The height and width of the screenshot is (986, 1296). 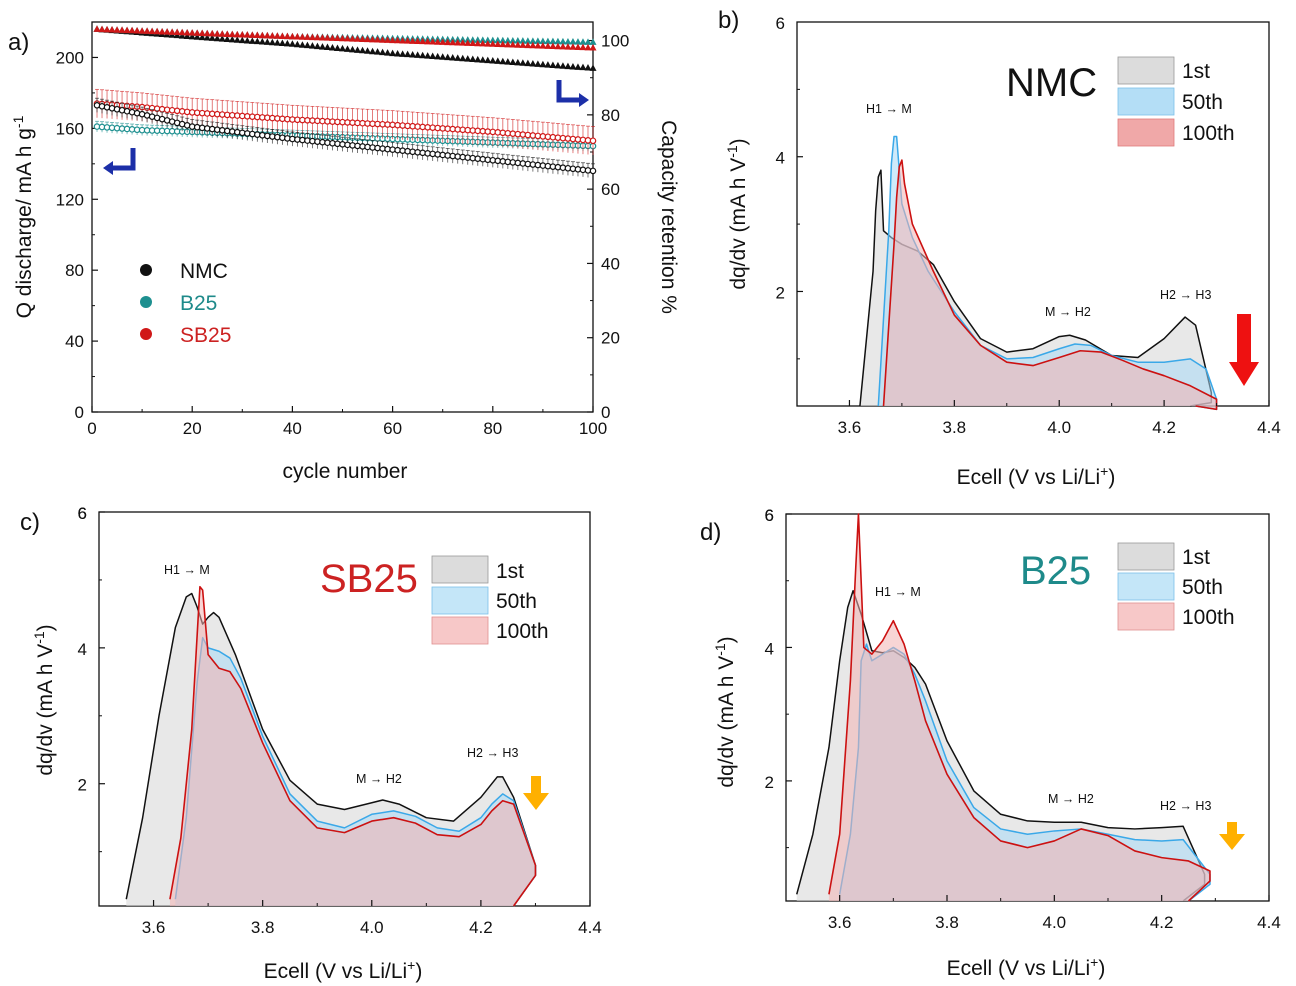 I want to click on y-tick-label: 200, so click(x=70, y=57).